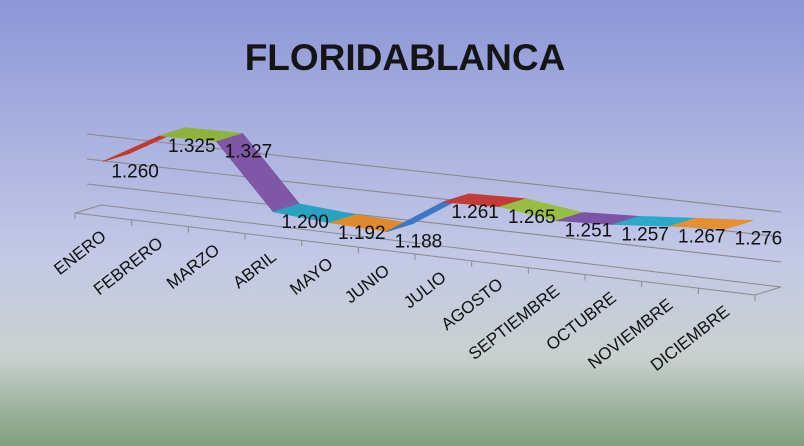 The width and height of the screenshot is (804, 446). What do you see at coordinates (362, 233) in the screenshot?
I see `data-label: 1.192` at bounding box center [362, 233].